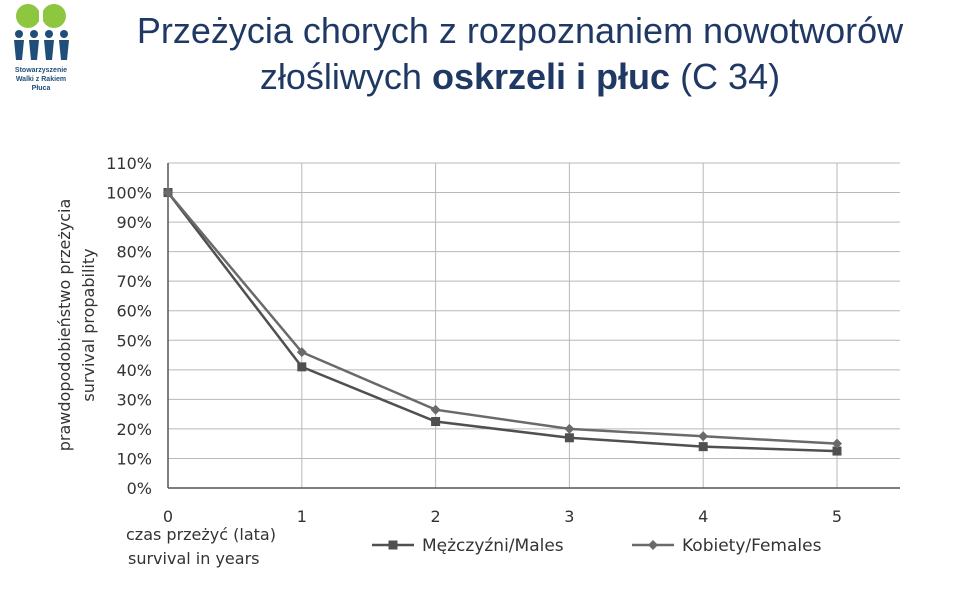 The height and width of the screenshot is (612, 960). What do you see at coordinates (569, 516) in the screenshot?
I see `x-tick-label: 3` at bounding box center [569, 516].